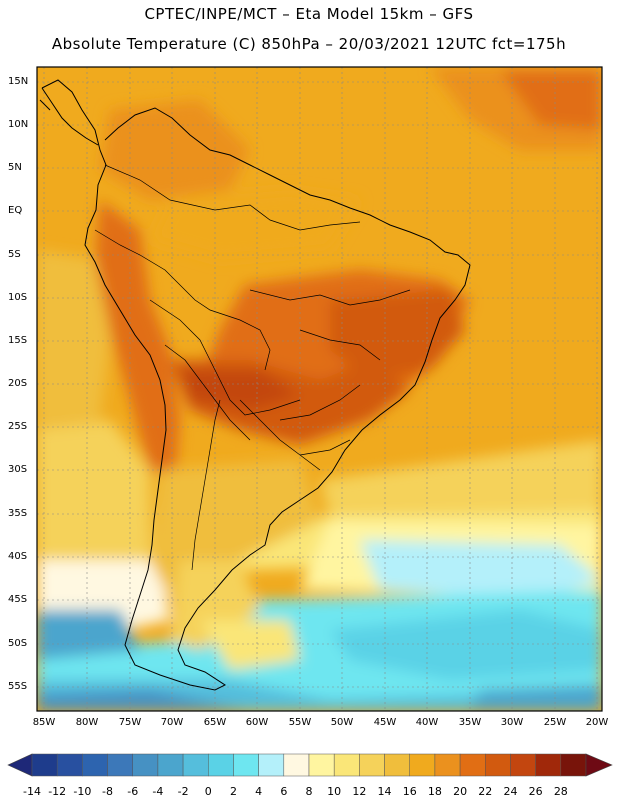 The height and width of the screenshot is (800, 618). I want to click on colorbar-tick-label: 8, so click(309, 791).